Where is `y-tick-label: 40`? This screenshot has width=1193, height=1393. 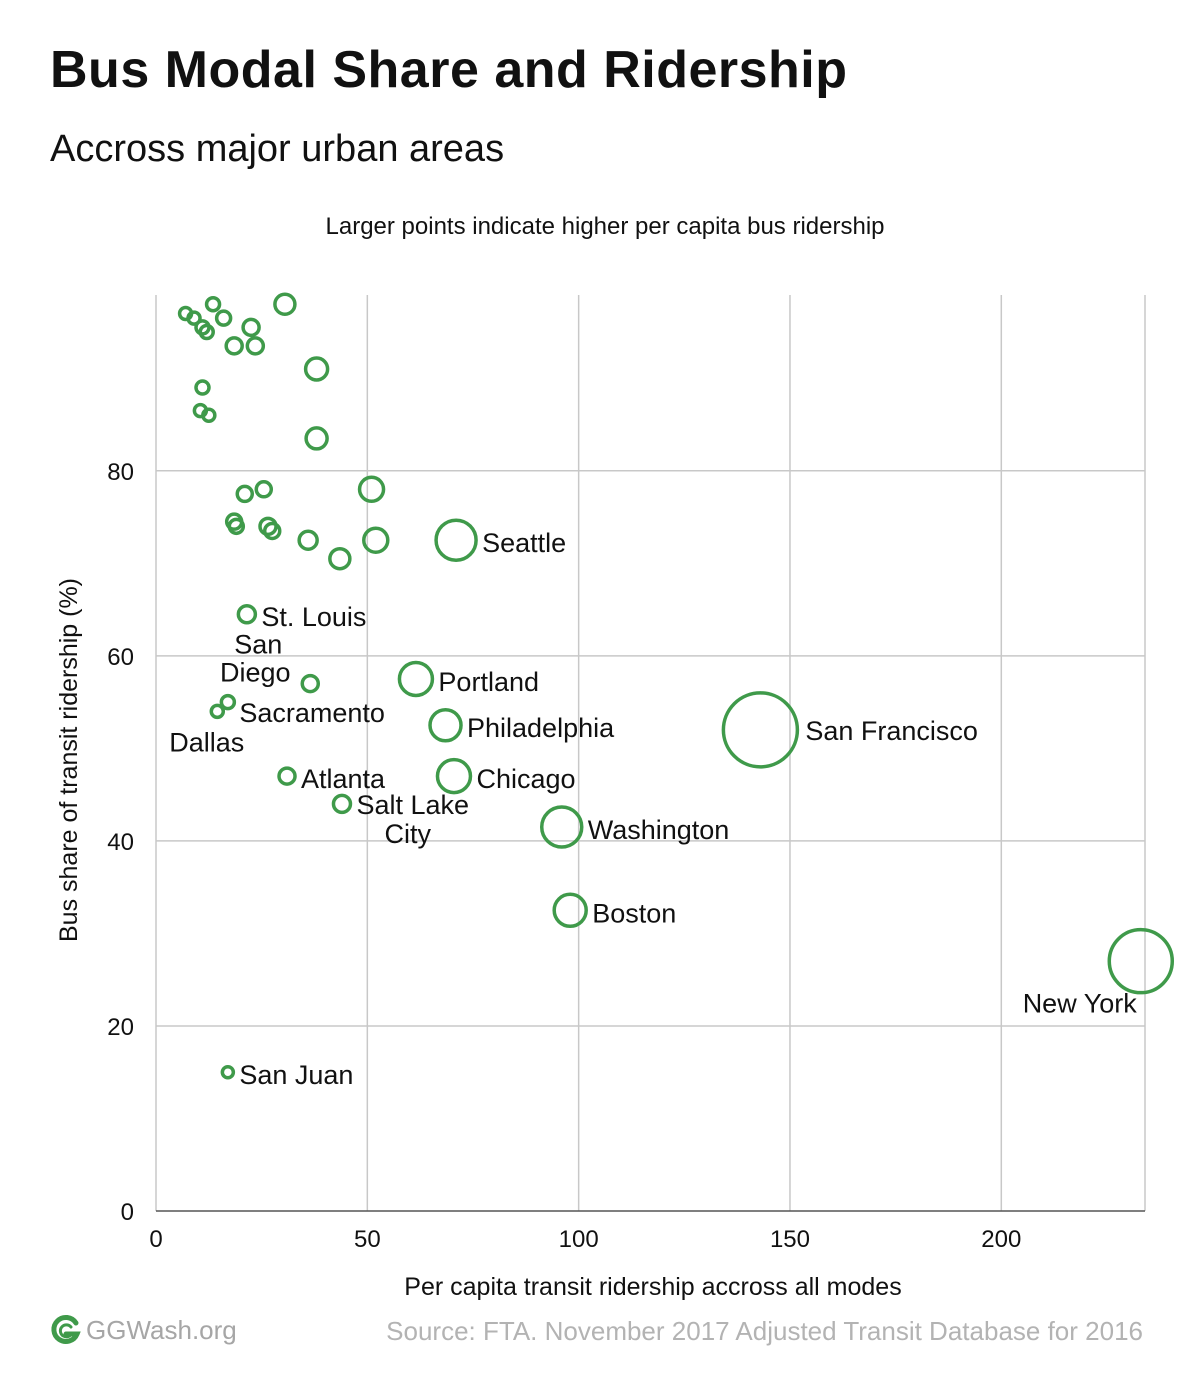 y-tick-label: 40 is located at coordinates (120, 842).